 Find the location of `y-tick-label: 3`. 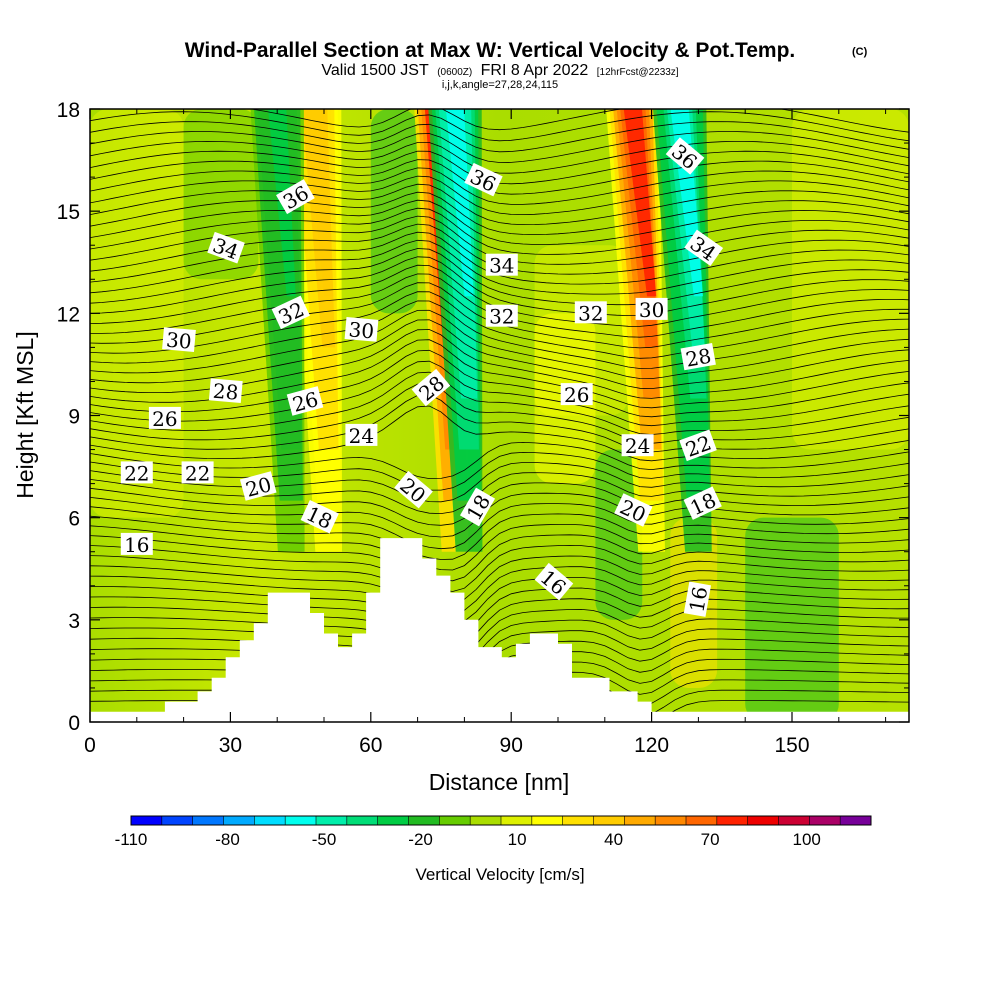

y-tick-label: 3 is located at coordinates (74, 621).